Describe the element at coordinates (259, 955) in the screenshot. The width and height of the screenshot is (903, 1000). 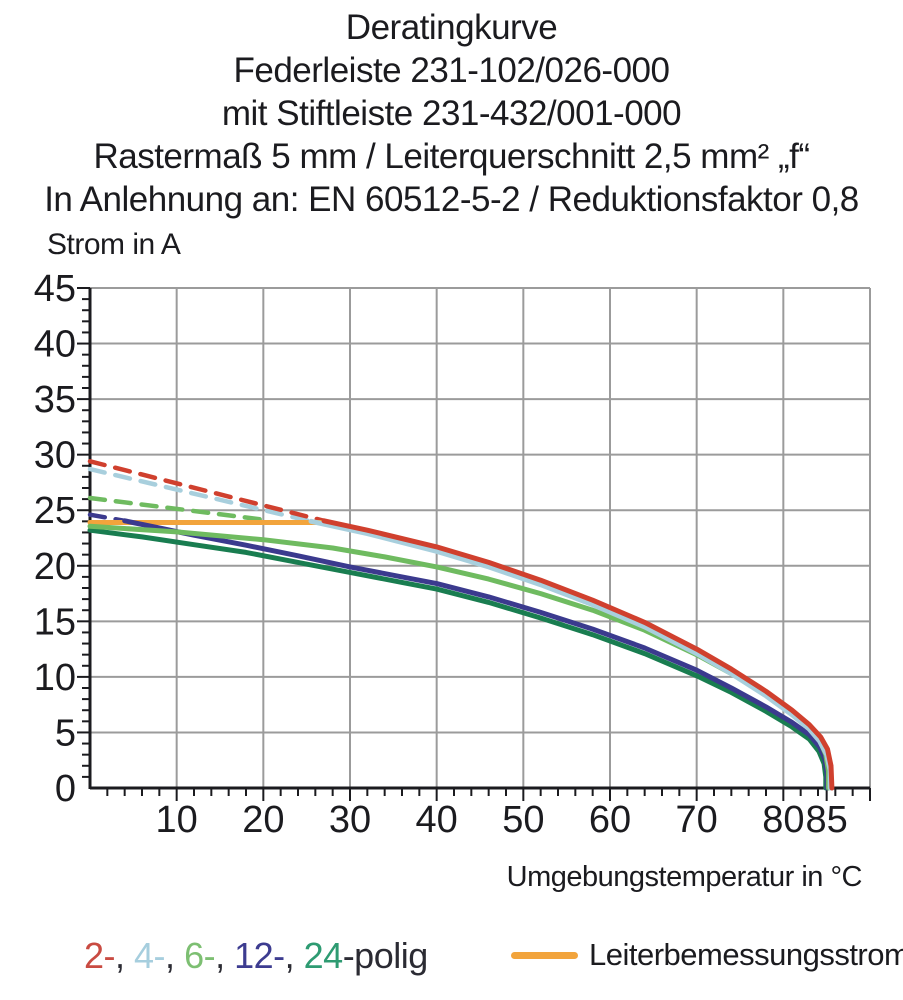
I see `legend-pole-segment: 12-` at that location.